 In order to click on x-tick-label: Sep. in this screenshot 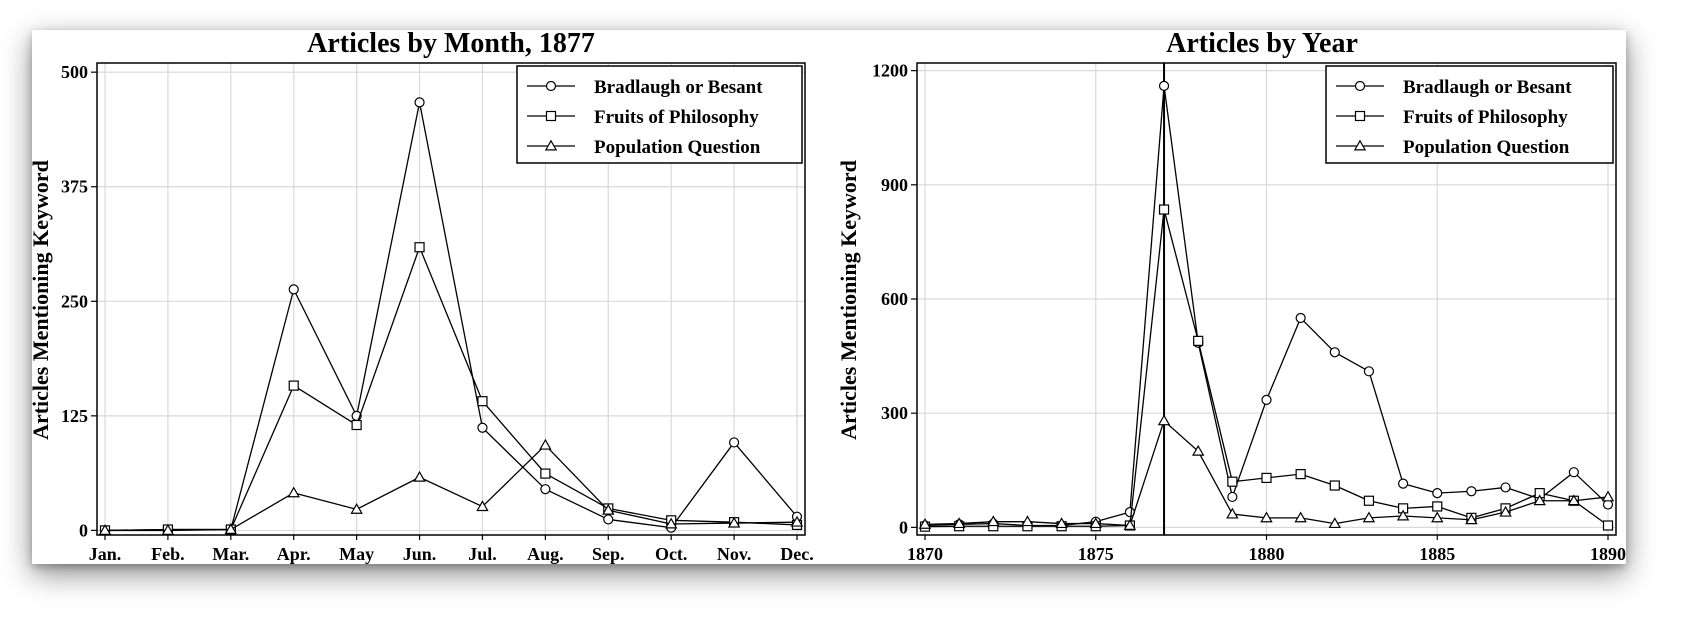, I will do `click(608, 554)`.